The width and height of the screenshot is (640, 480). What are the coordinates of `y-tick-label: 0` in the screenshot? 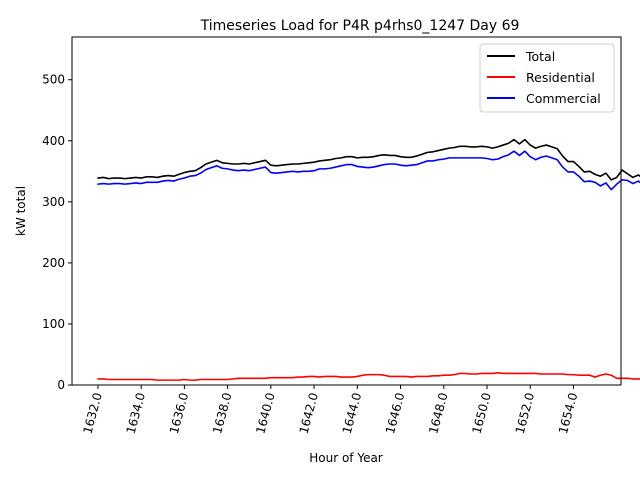 It's located at (61, 385).